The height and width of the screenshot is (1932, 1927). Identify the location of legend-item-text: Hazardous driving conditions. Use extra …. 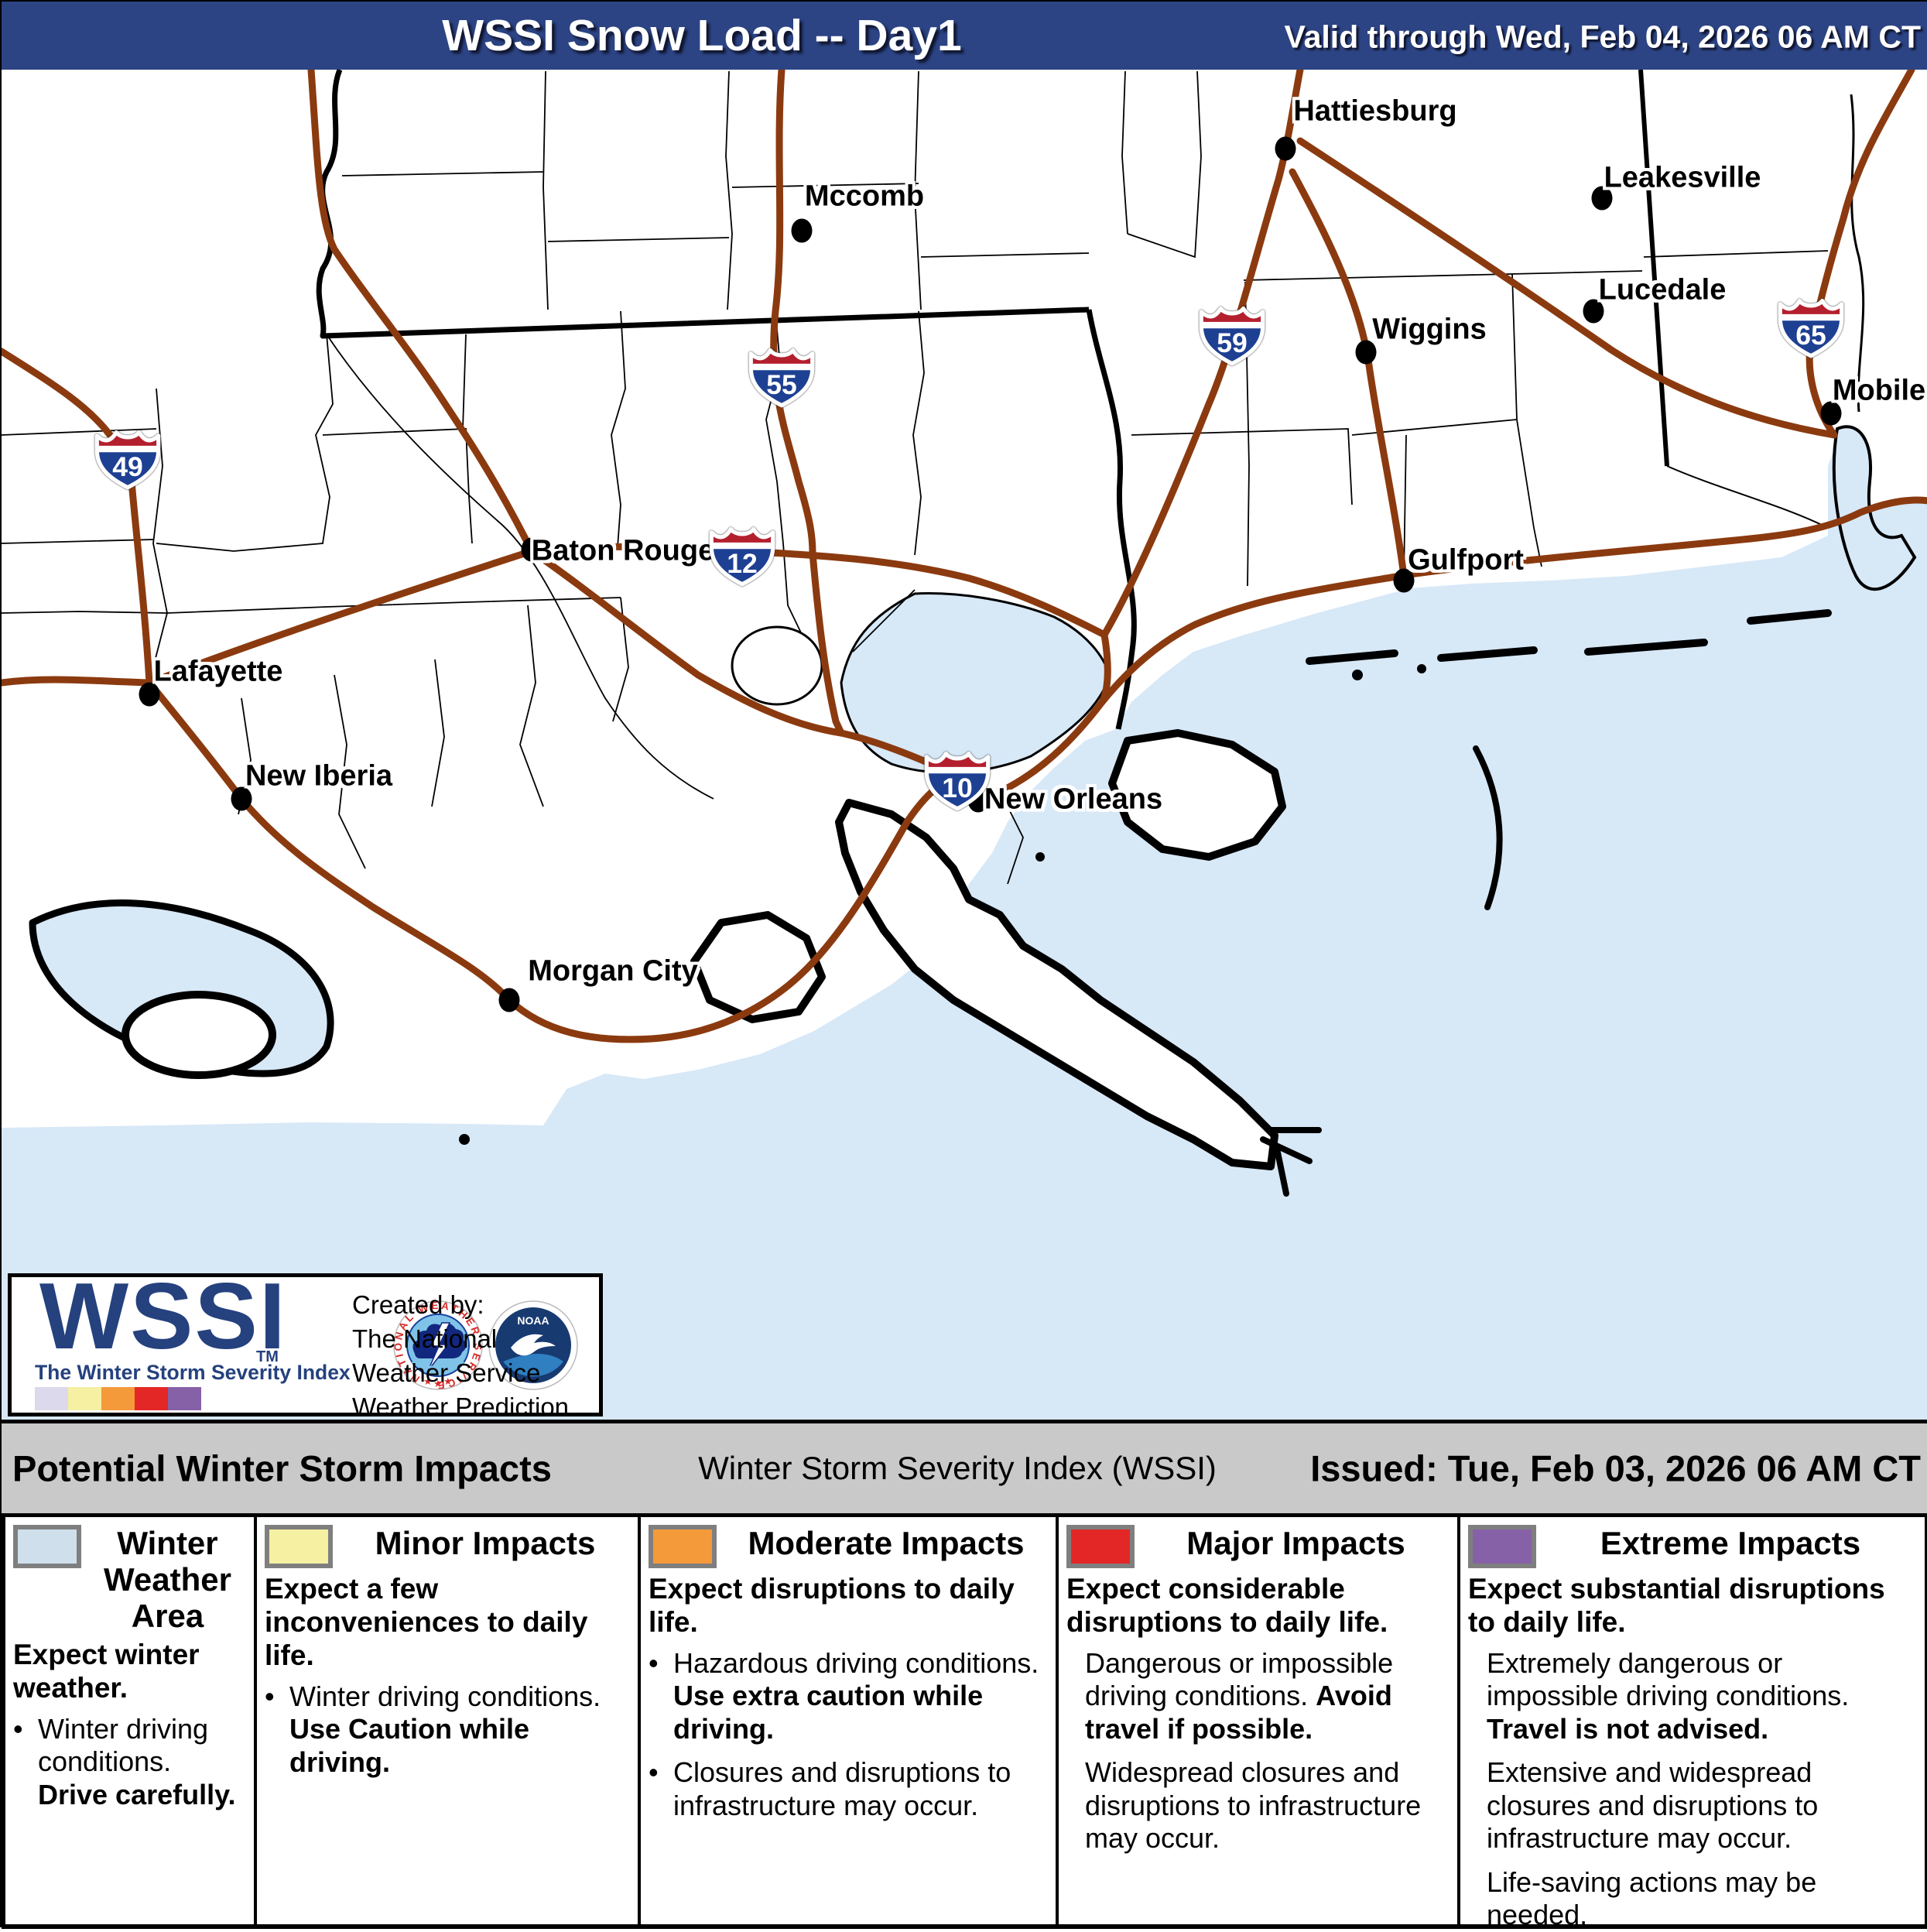
(856, 1696).